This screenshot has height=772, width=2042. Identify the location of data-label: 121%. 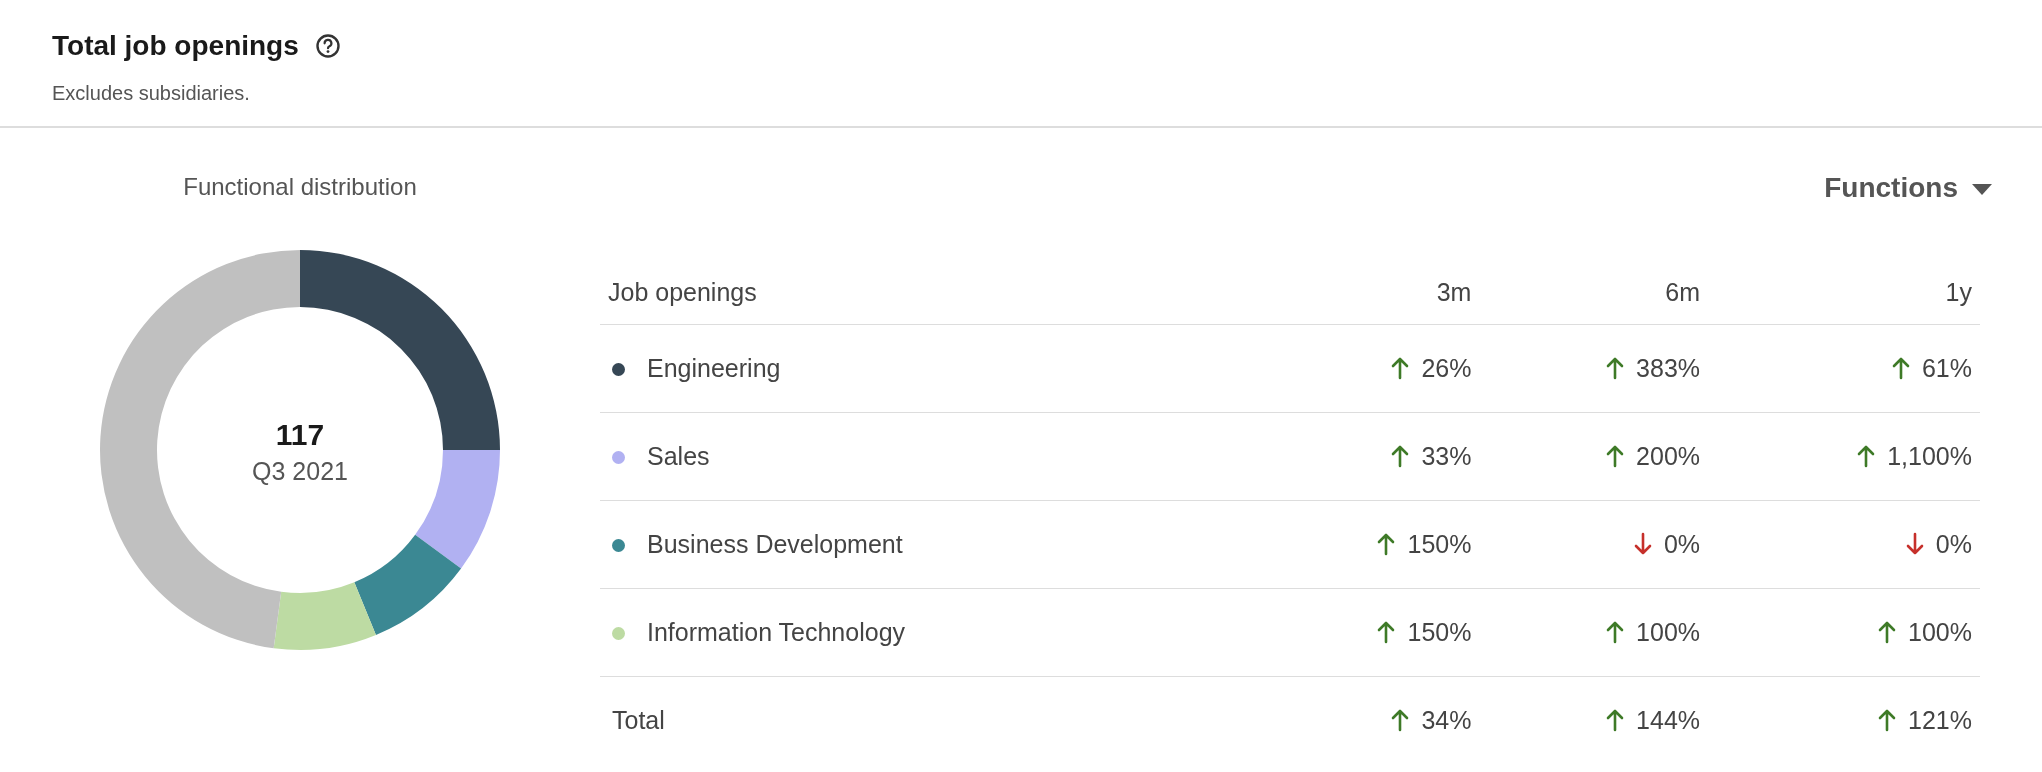
(1940, 719).